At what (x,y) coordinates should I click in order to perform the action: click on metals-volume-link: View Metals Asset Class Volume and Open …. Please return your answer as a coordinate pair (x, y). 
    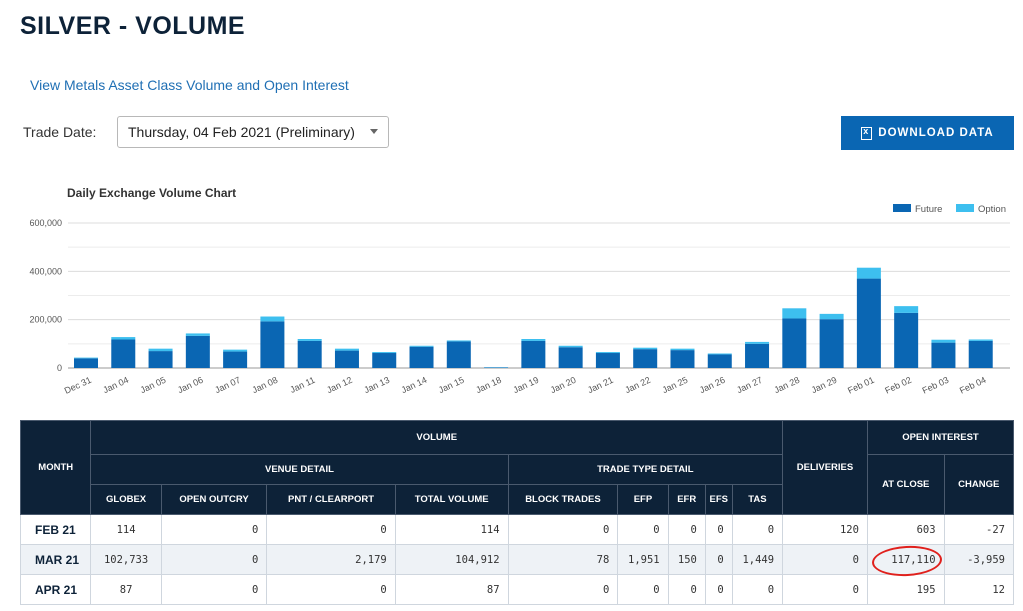
    Looking at the image, I should click on (189, 85).